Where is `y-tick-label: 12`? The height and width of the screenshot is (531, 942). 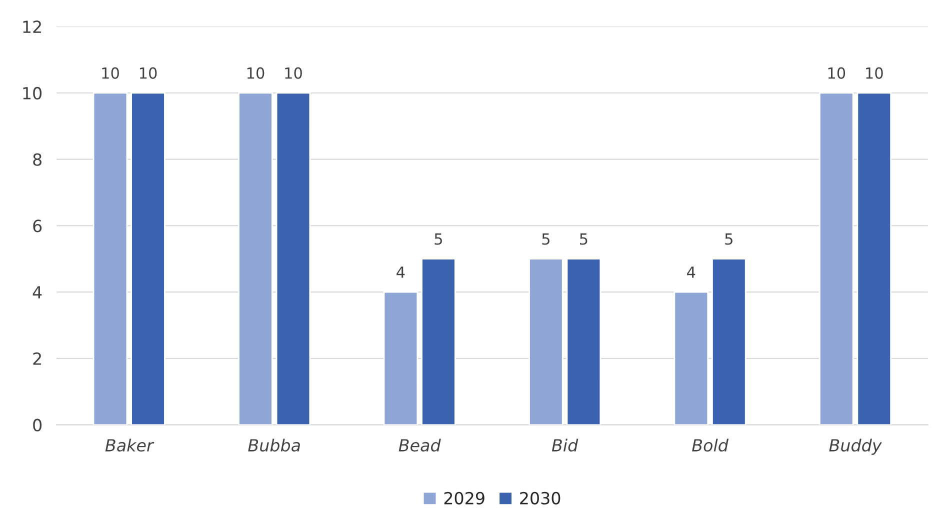 y-tick-label: 12 is located at coordinates (32, 26).